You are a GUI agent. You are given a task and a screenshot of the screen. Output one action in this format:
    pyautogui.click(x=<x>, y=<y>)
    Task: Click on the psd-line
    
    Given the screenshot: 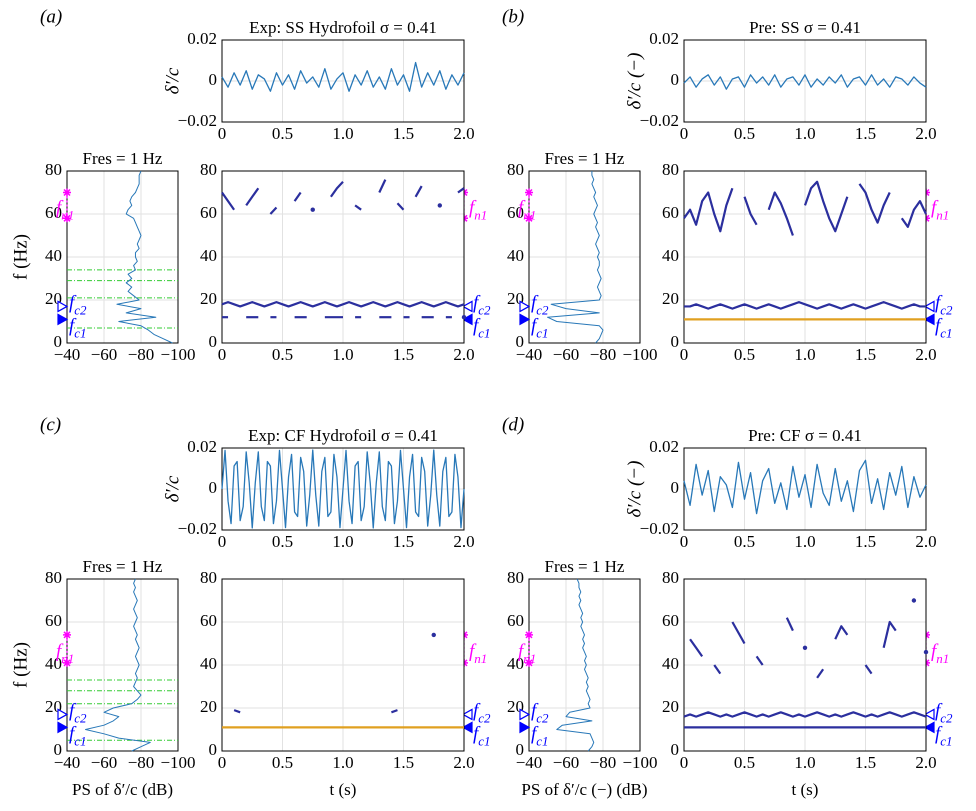 What is the action you would take?
    pyautogui.click(x=575, y=665)
    